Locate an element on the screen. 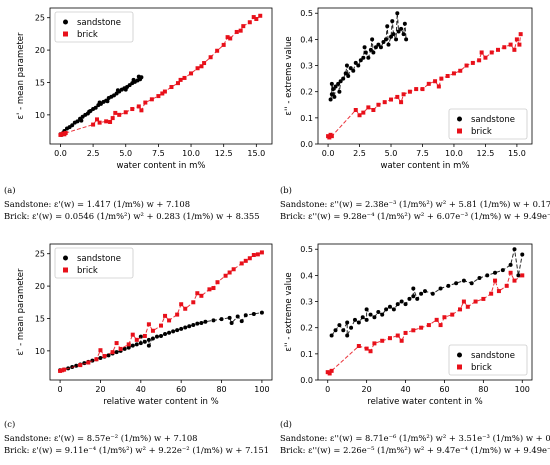 This screenshot has width=550, height=465. y-tick-label: 0.5 is located at coordinates (306, 249).